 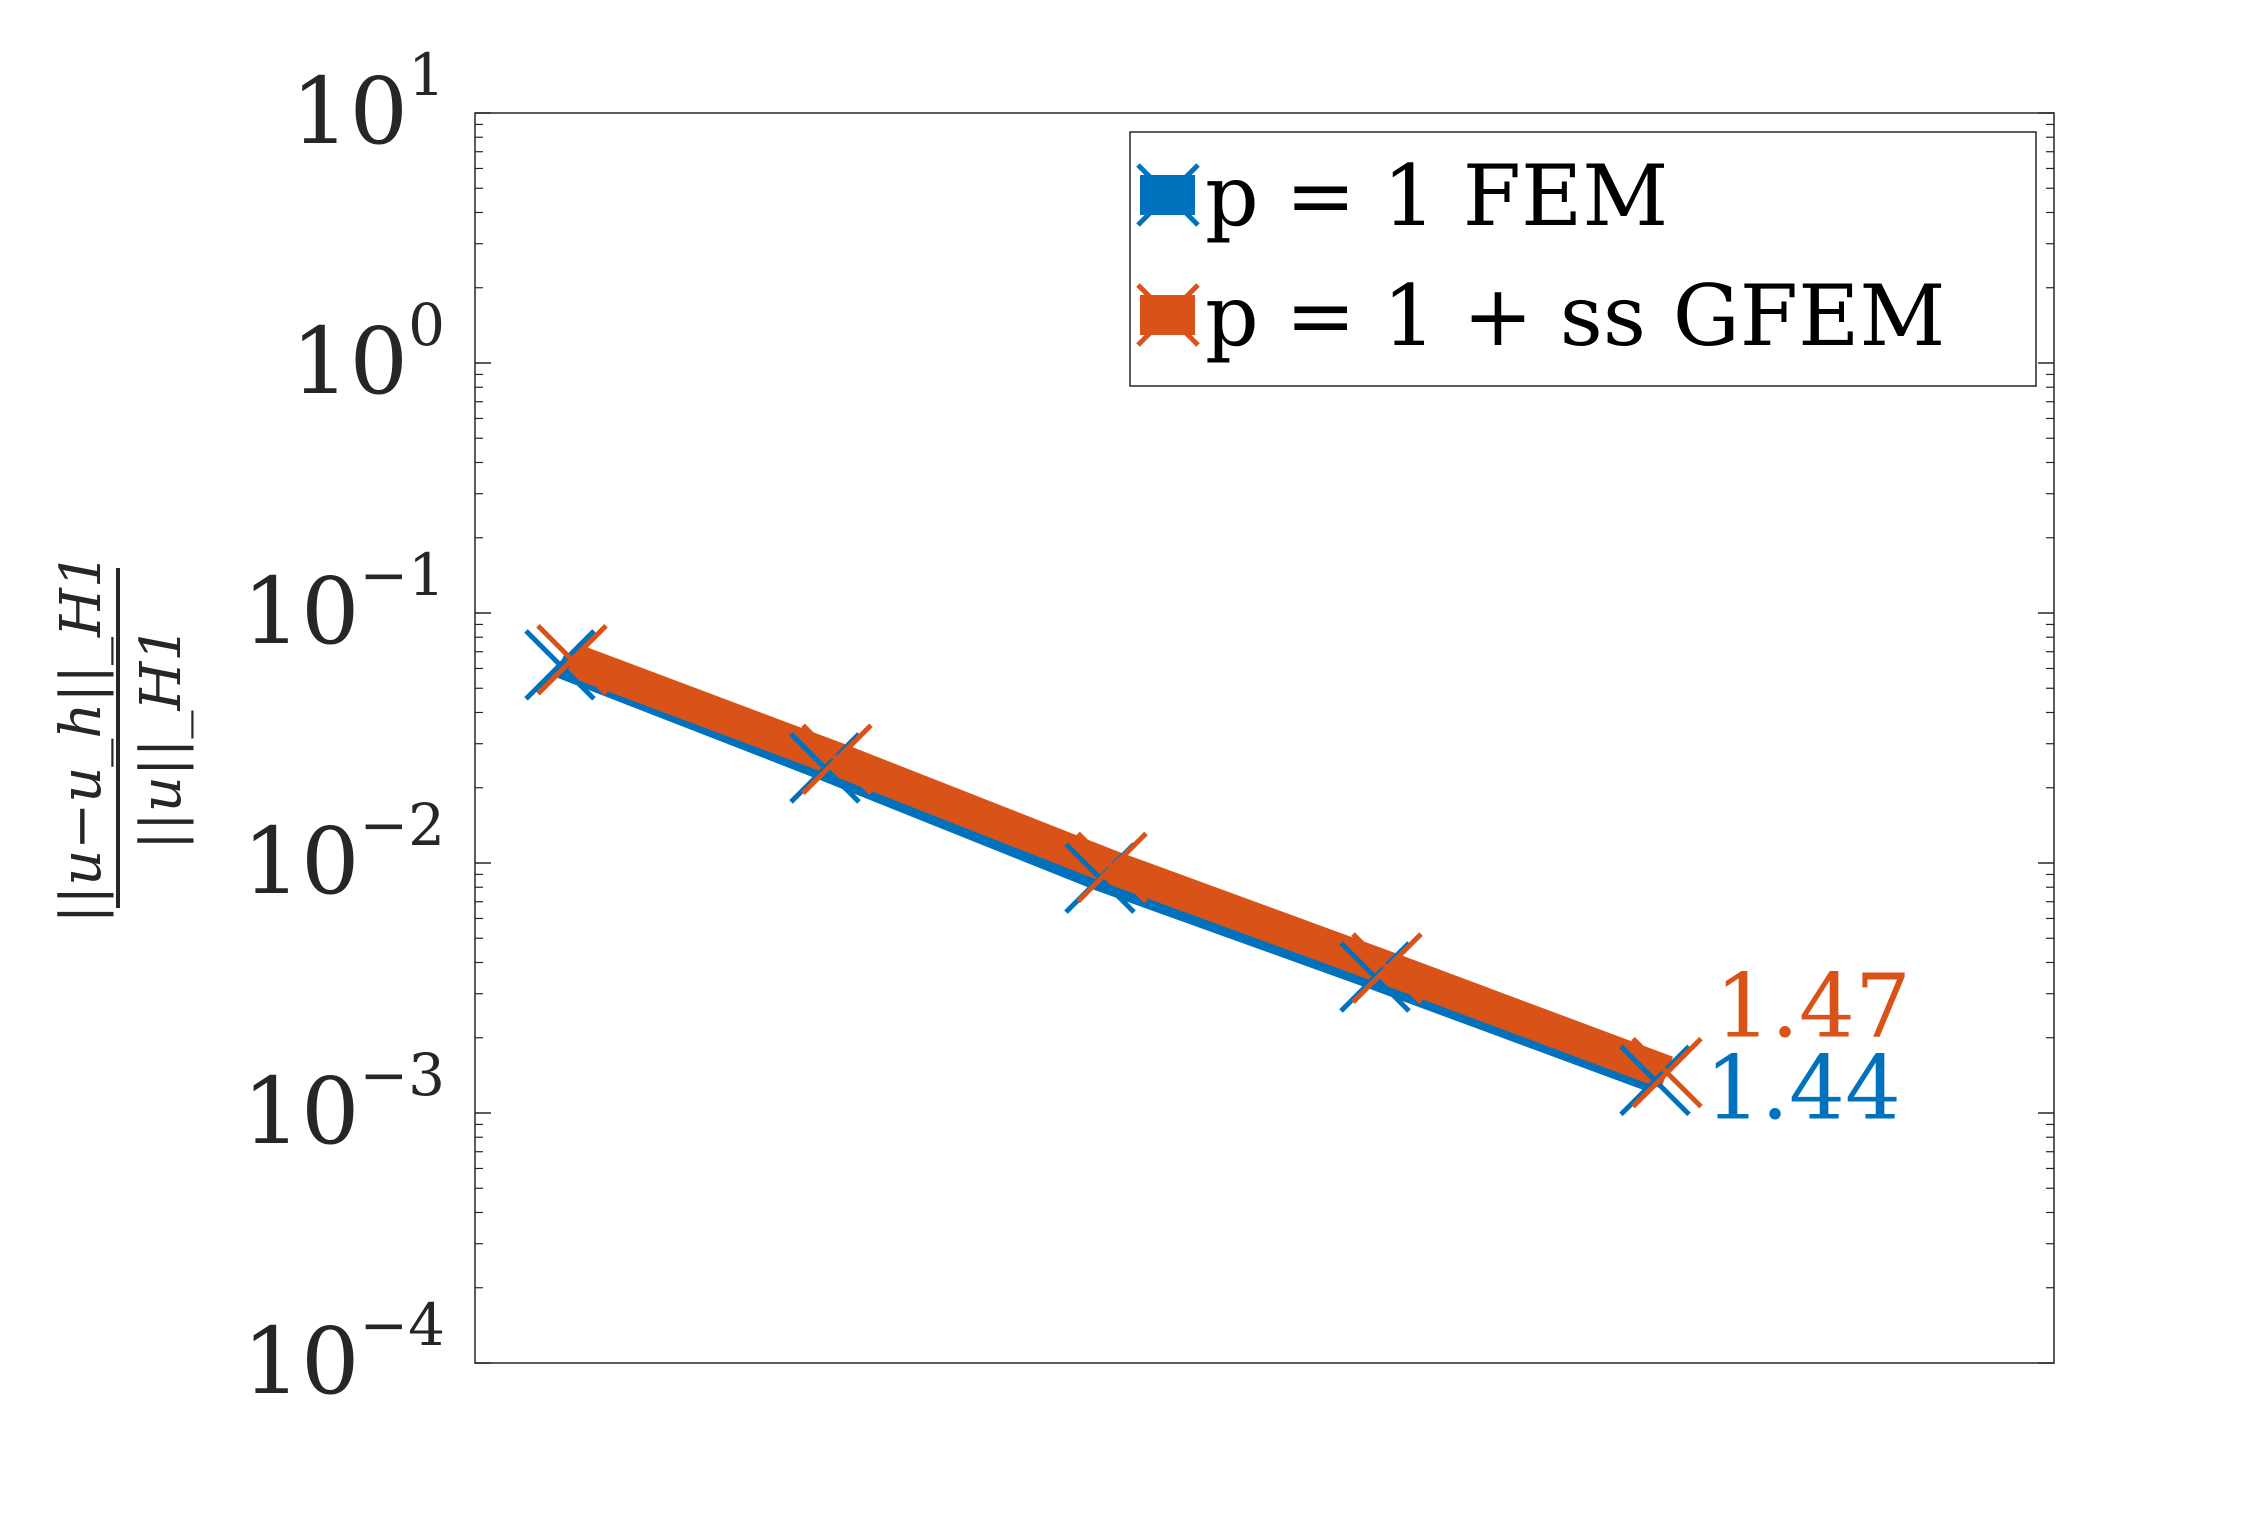 I want to click on slope-annotation: 1.47, so click(x=1813, y=1005).